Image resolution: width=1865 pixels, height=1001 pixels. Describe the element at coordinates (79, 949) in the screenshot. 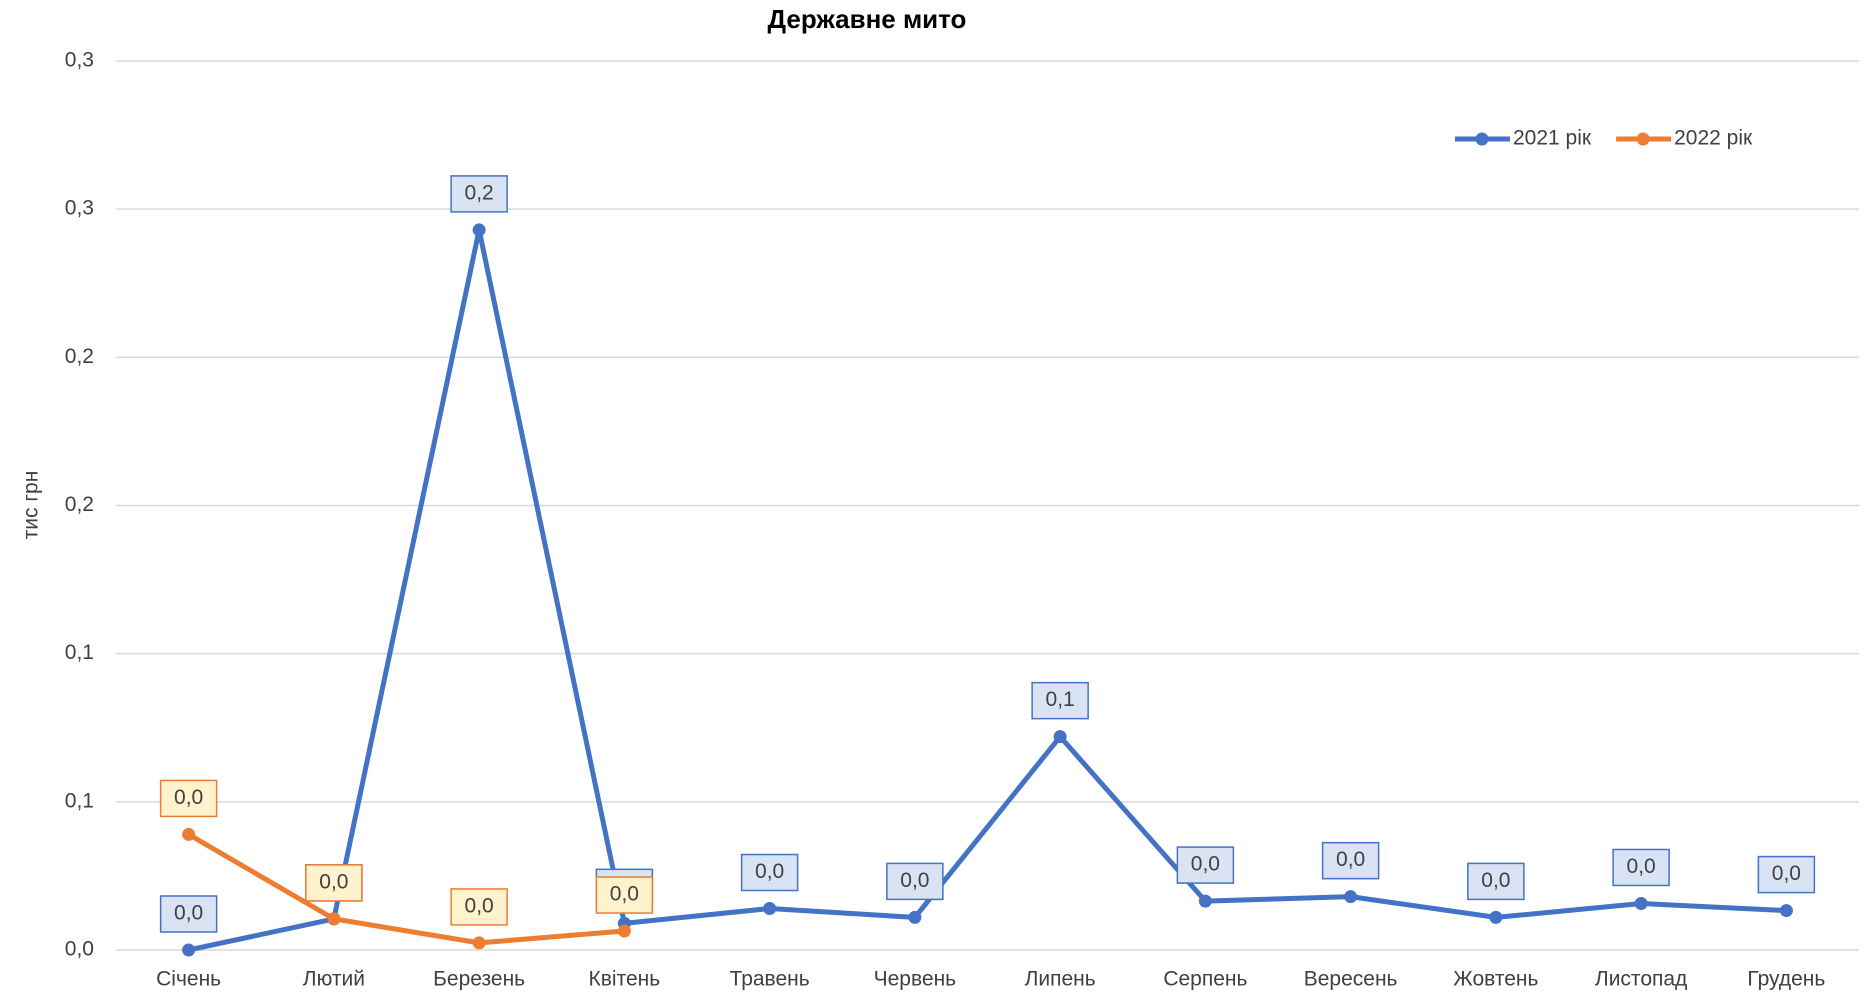

I see `y-tick-label: 0,0` at that location.